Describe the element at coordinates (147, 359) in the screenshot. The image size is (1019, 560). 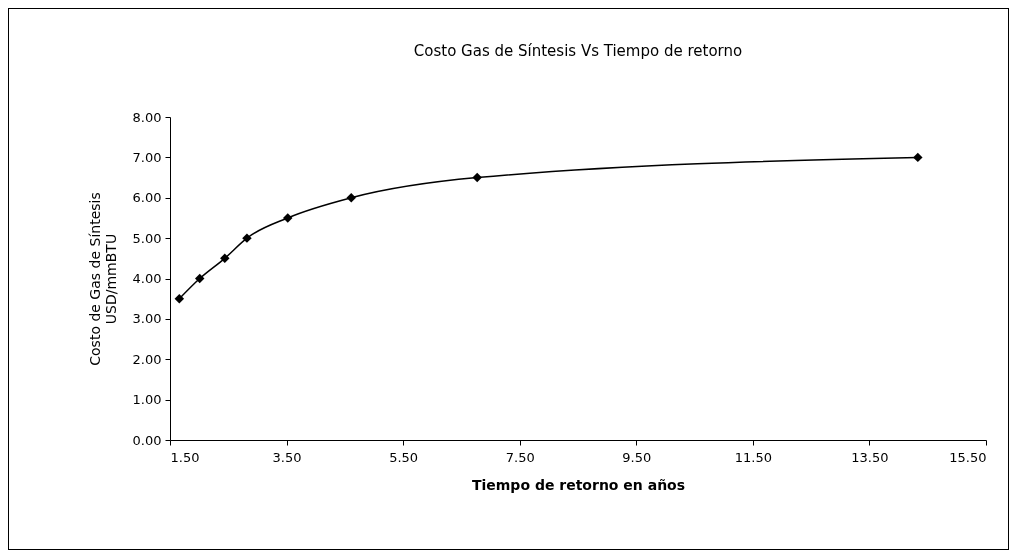
I see `y-tick-label: 2.00` at that location.